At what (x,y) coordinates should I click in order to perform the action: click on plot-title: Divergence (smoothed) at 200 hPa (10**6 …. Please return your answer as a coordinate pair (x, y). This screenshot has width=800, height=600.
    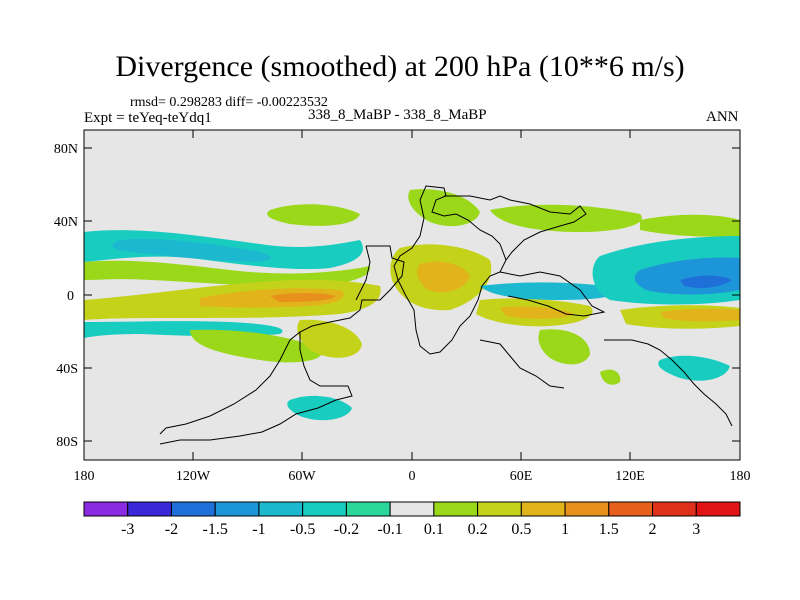
    Looking at the image, I should click on (400, 66).